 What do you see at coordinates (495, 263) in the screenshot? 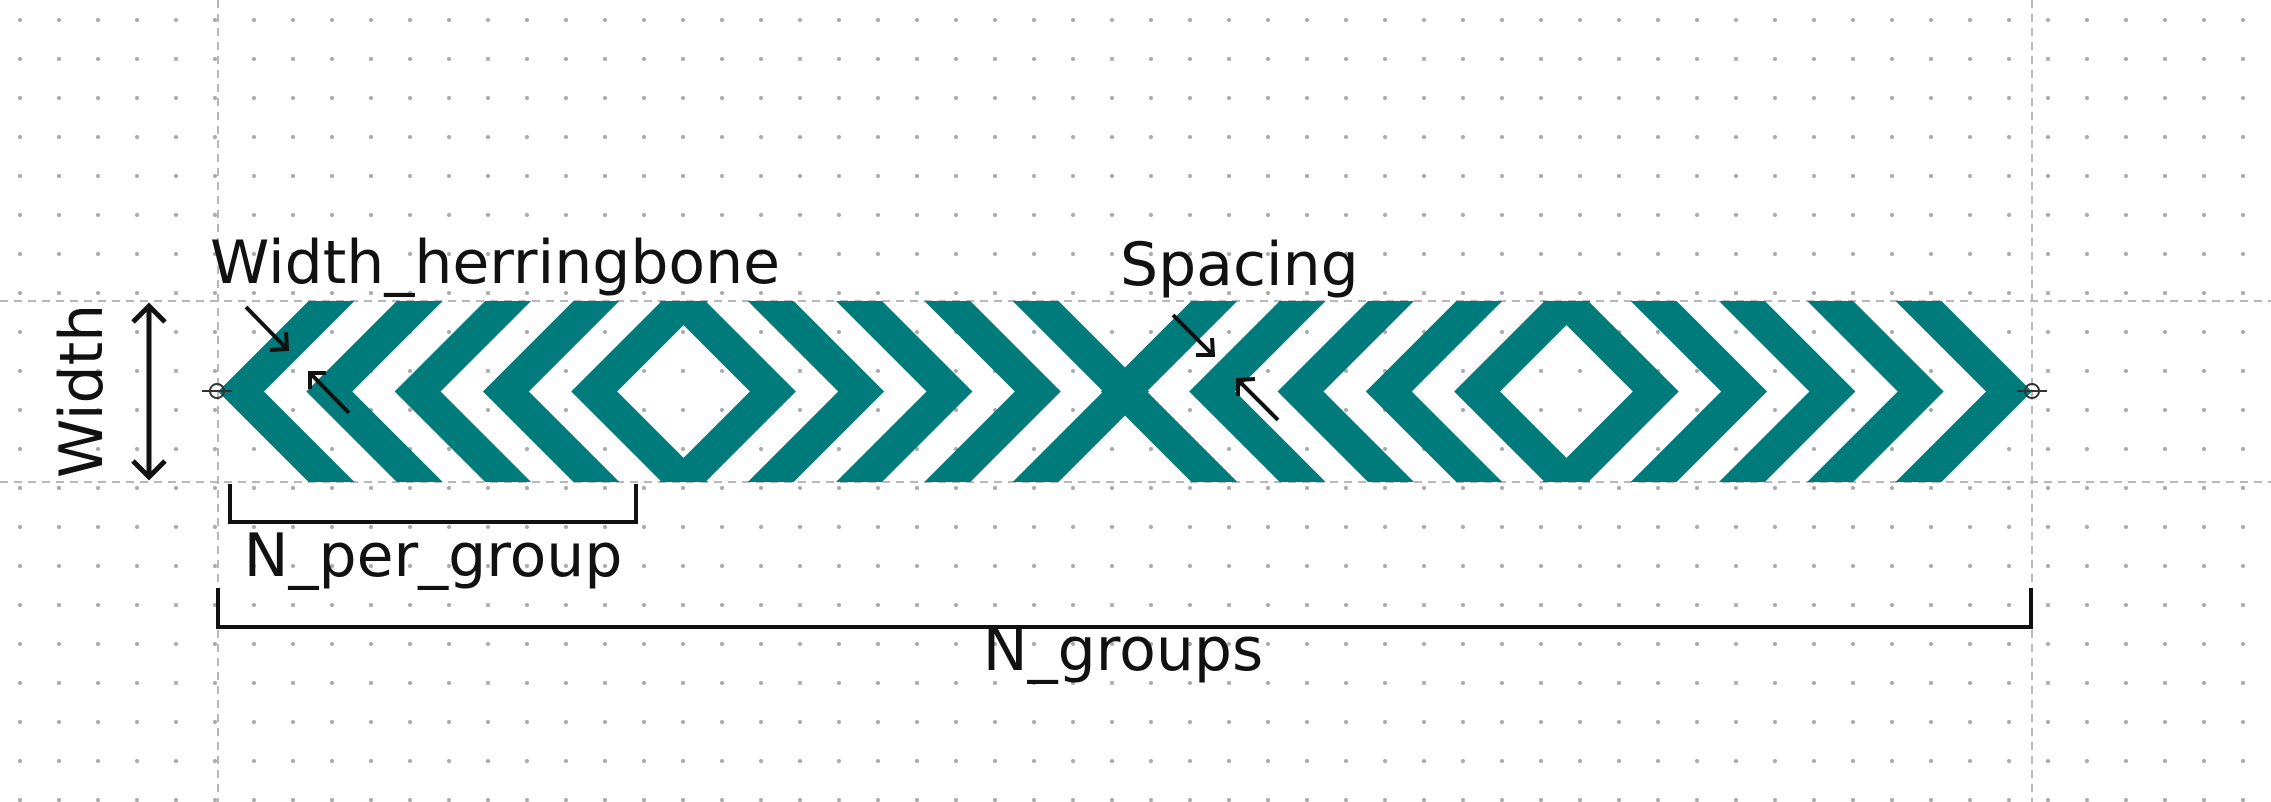
I see `width-herringbone-label: Width_herringbone` at bounding box center [495, 263].